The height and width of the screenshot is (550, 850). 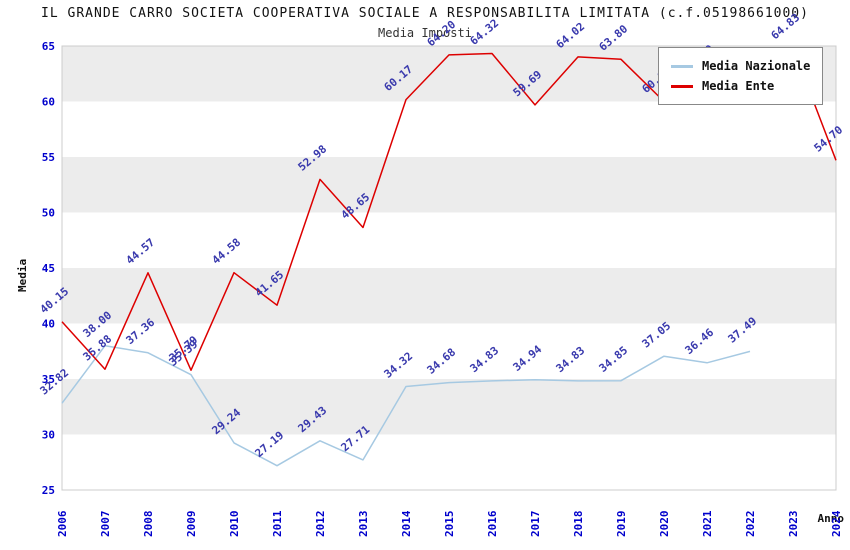 I want to click on x-tick-label: 2011, so click(x=277, y=523).